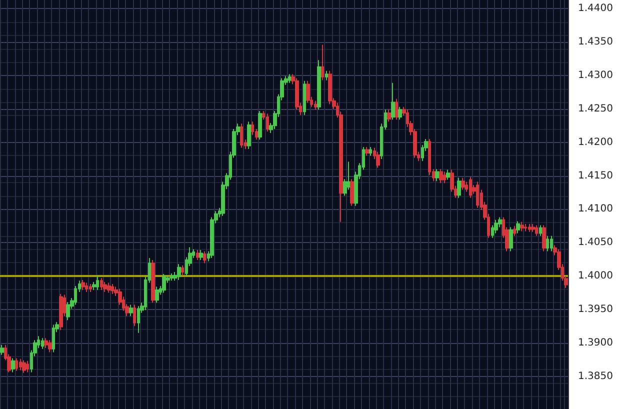  I want to click on y-tick-label: 1.3900, so click(595, 342).